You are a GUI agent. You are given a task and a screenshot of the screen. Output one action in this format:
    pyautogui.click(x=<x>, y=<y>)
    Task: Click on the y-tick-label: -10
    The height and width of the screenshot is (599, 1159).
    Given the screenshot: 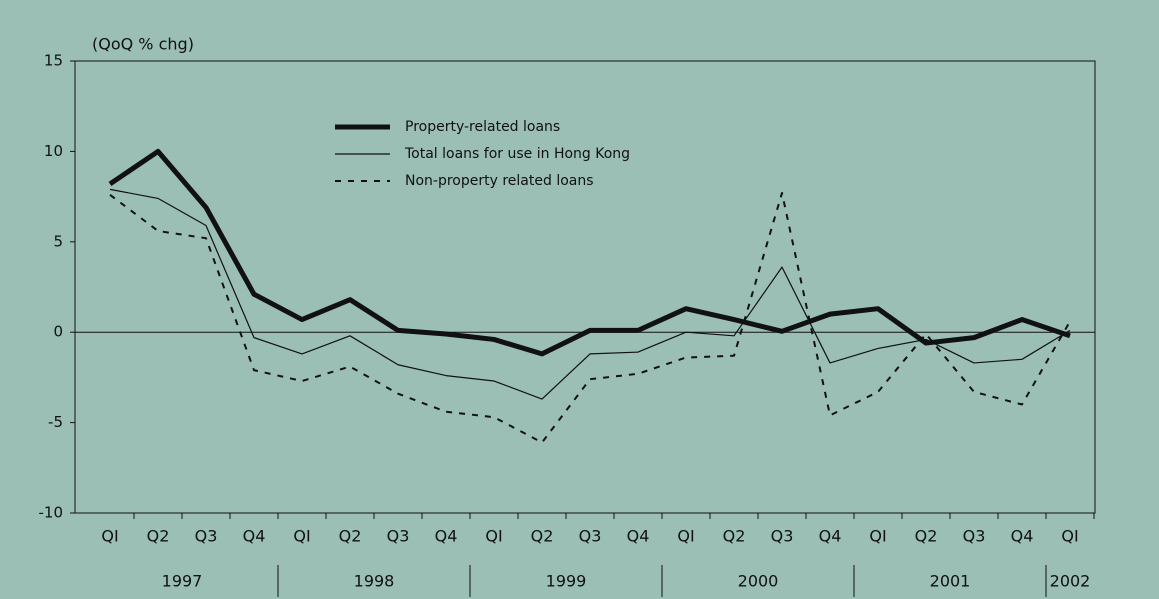 What is the action you would take?
    pyautogui.click(x=51, y=513)
    